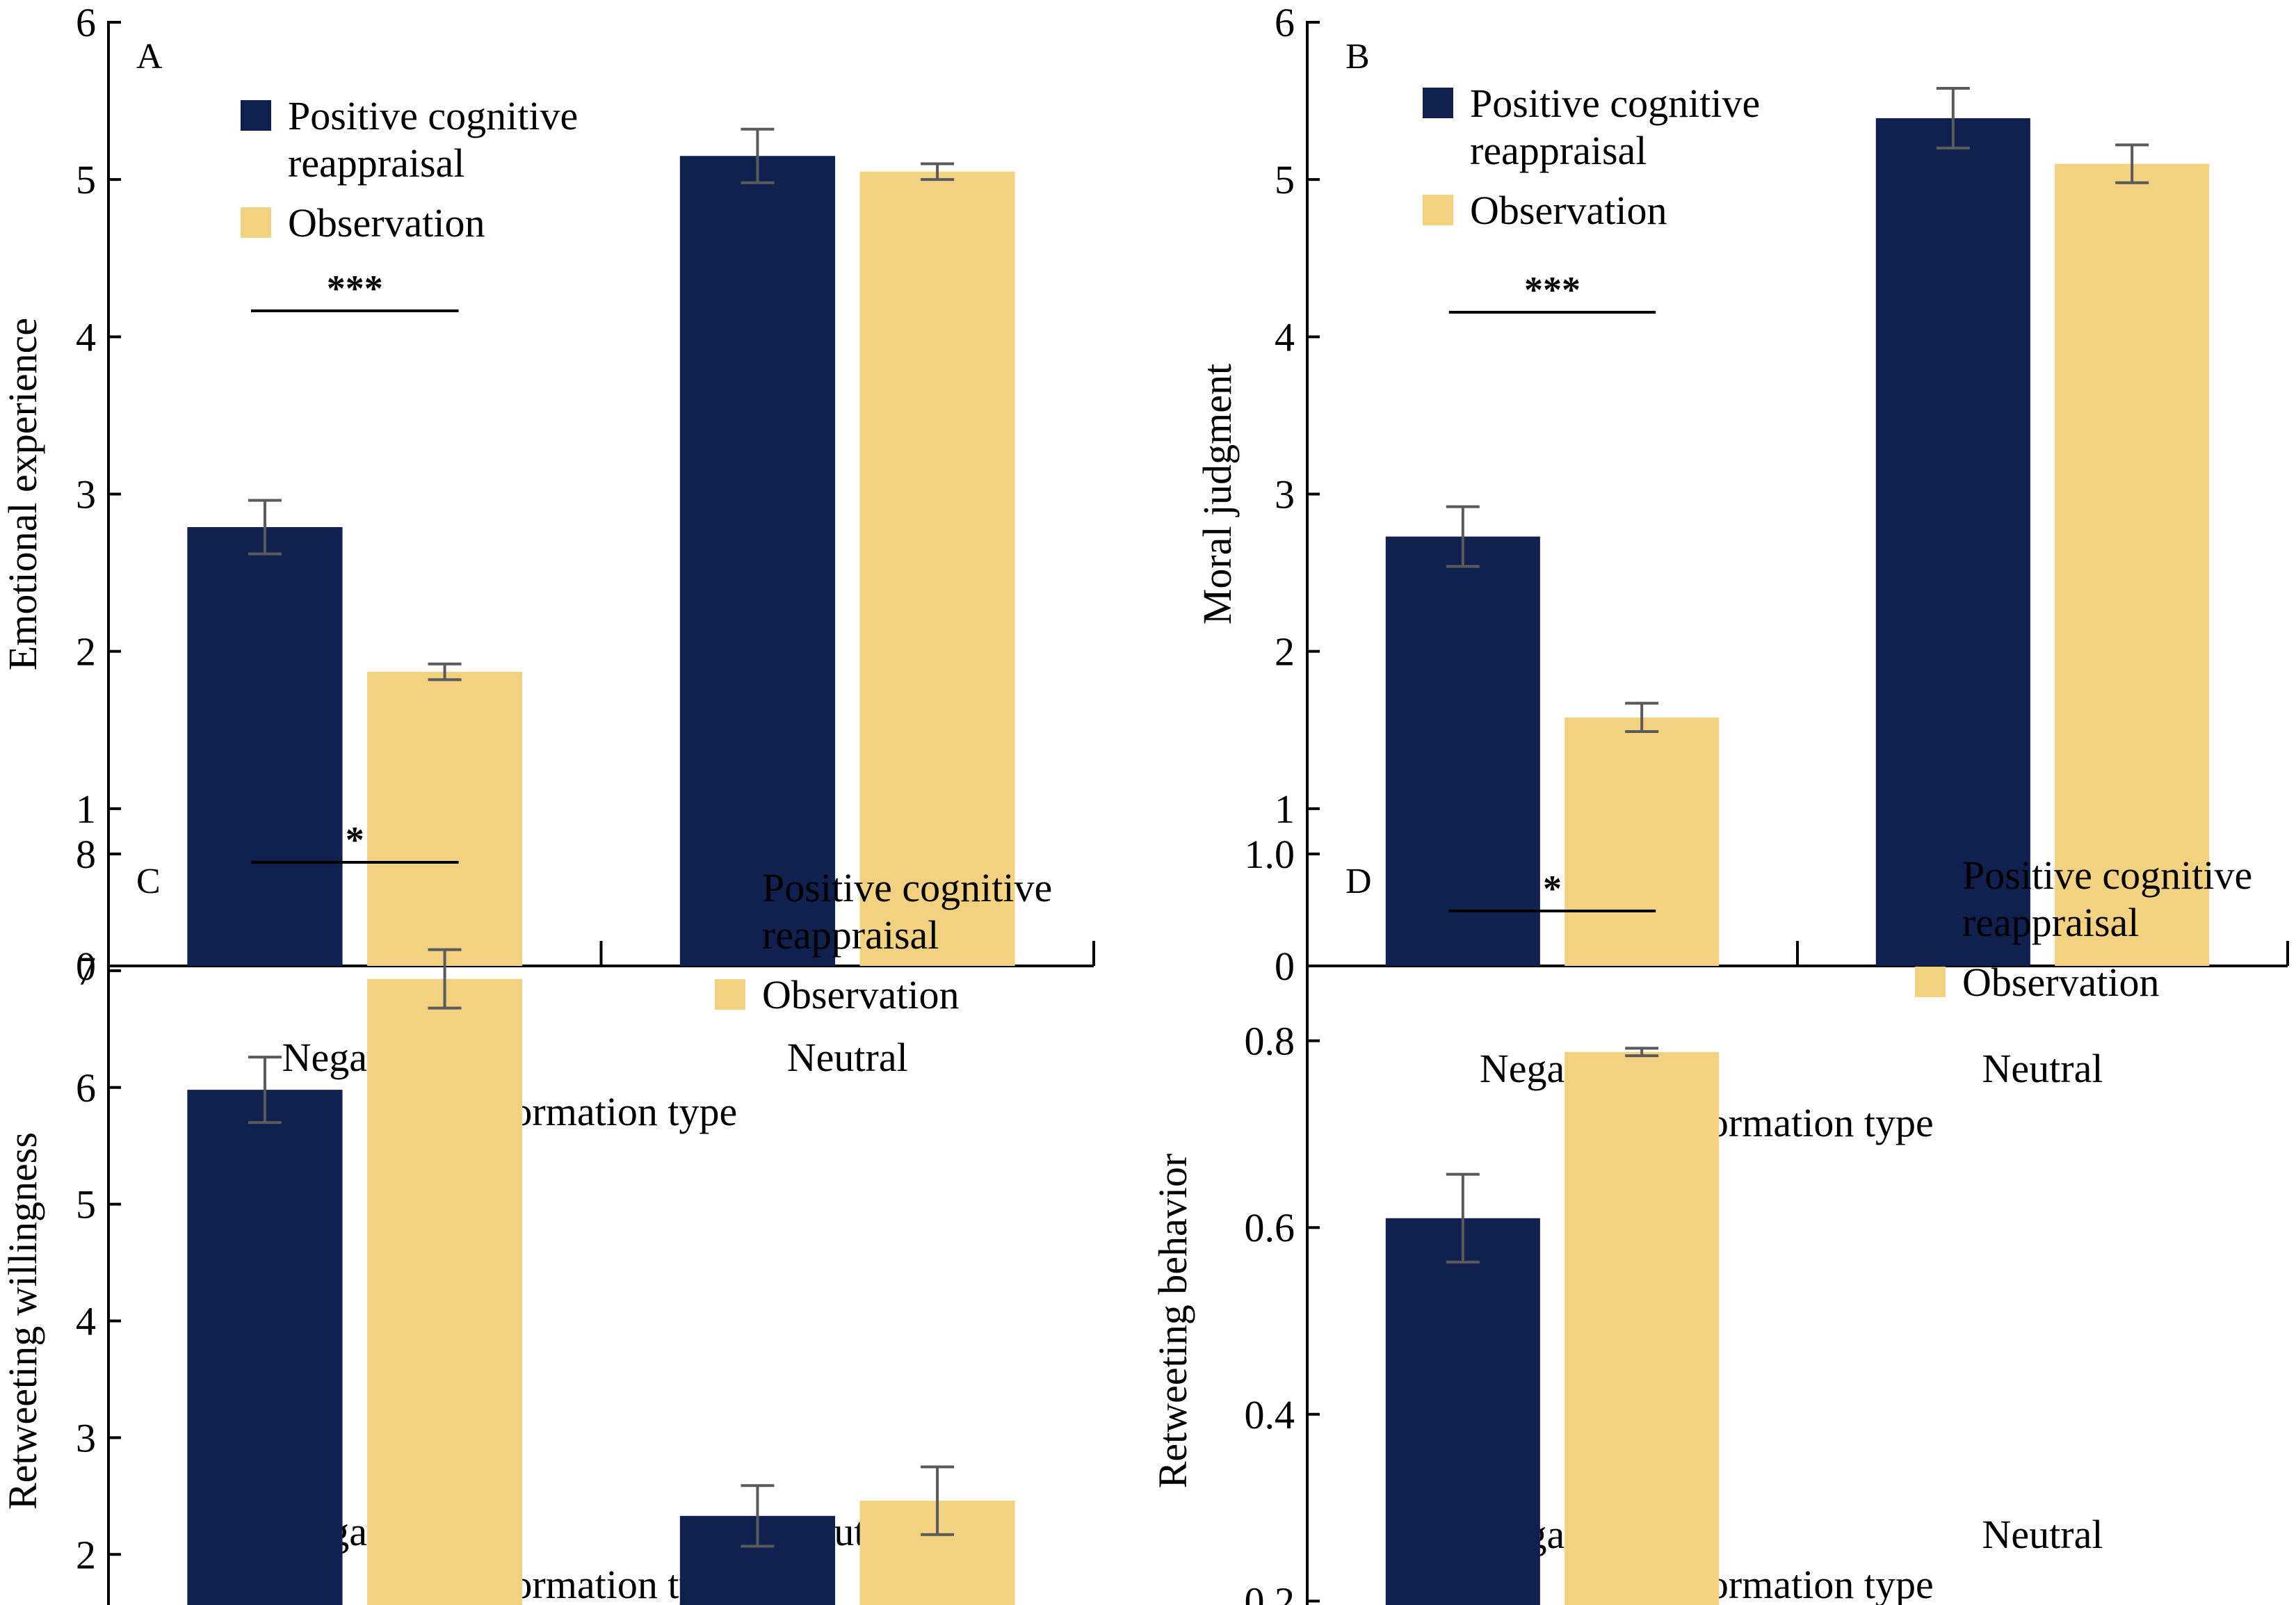 The height and width of the screenshot is (1605, 2296). What do you see at coordinates (1270, 1042) in the screenshot?
I see `y-tick-label: 0.8` at bounding box center [1270, 1042].